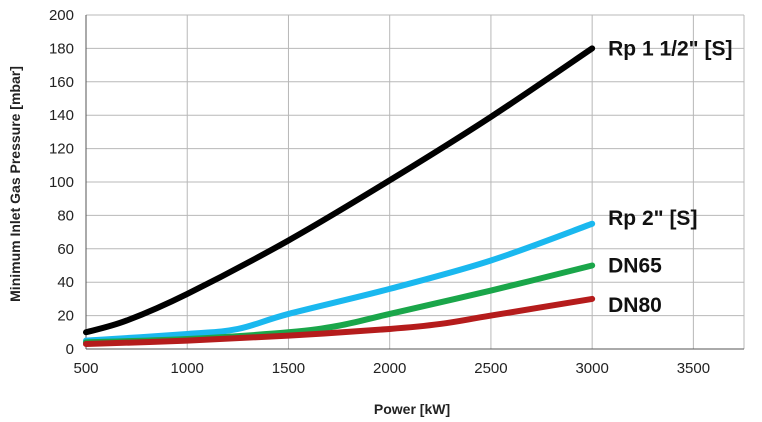 The height and width of the screenshot is (422, 762). Describe the element at coordinates (187, 368) in the screenshot. I see `x-tick-label: 1000` at that location.